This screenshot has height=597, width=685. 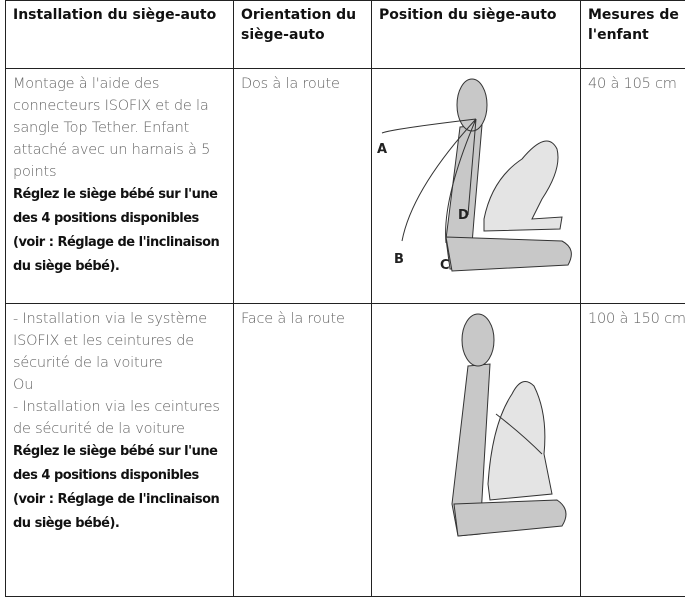 I want to click on header-cell: Mesures de l'enfant, so click(x=633, y=35).